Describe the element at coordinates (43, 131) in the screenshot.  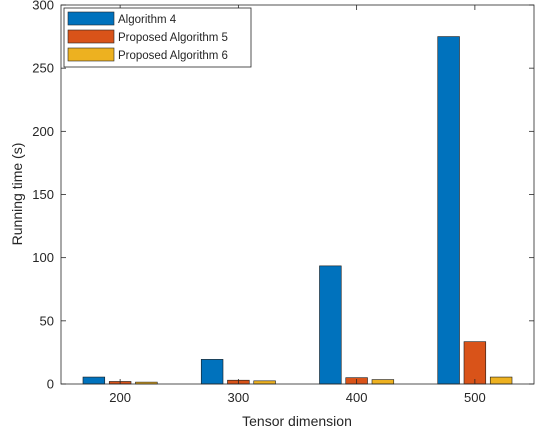
I see `y-tick-label-200: 200` at that location.